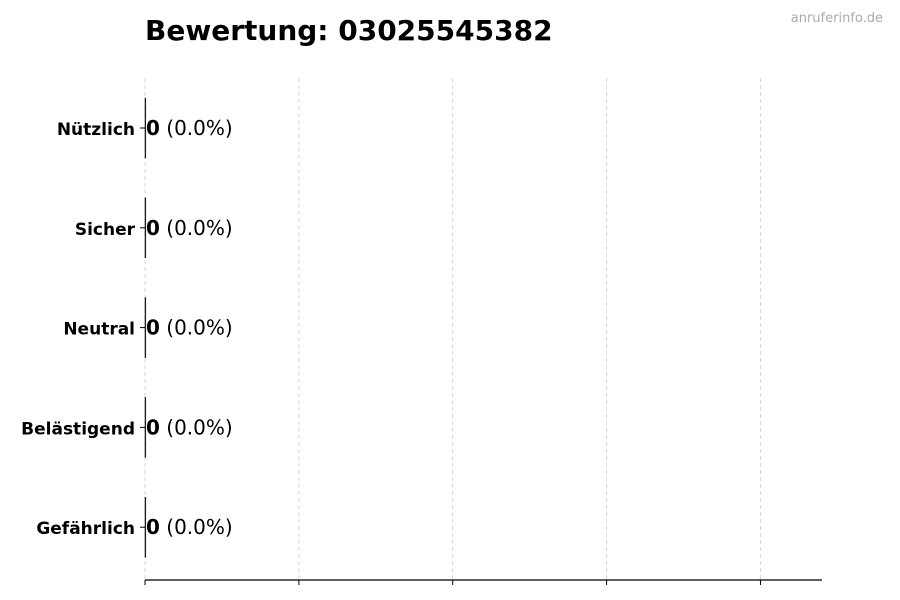 This screenshot has height=600, width=900. I want to click on chart-title: Bewertung: 03025545382, so click(349, 30).